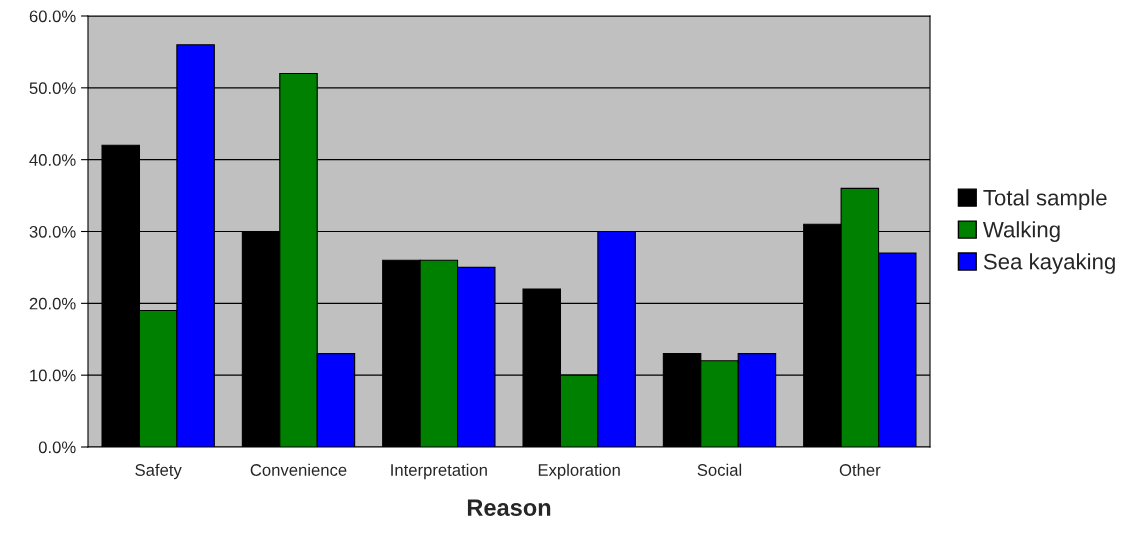 This screenshot has width=1140, height=539. I want to click on y-tick-label: 30.0%, so click(52, 231).